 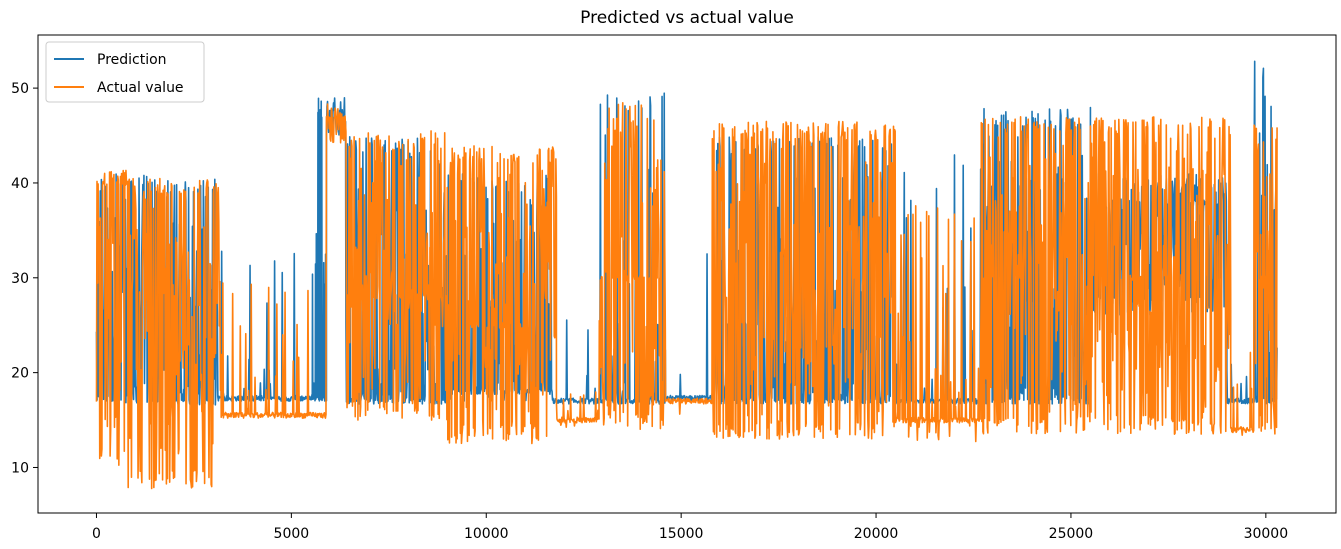 I want to click on x-tick-label: 30000, so click(x=1266, y=534).